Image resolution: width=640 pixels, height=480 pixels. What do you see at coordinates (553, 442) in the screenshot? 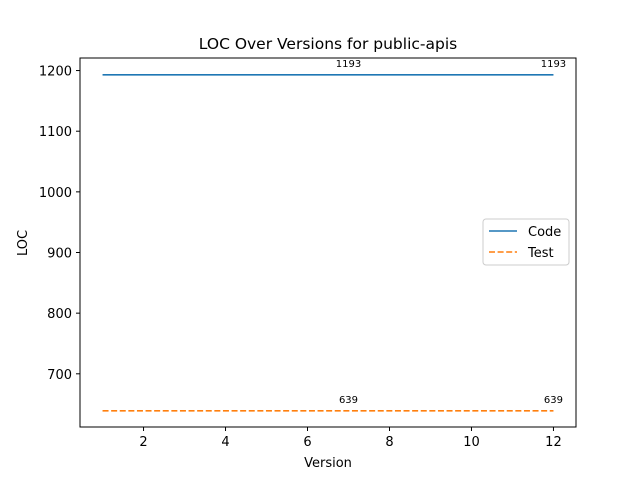
I see `x-tick-label: 12` at bounding box center [553, 442].